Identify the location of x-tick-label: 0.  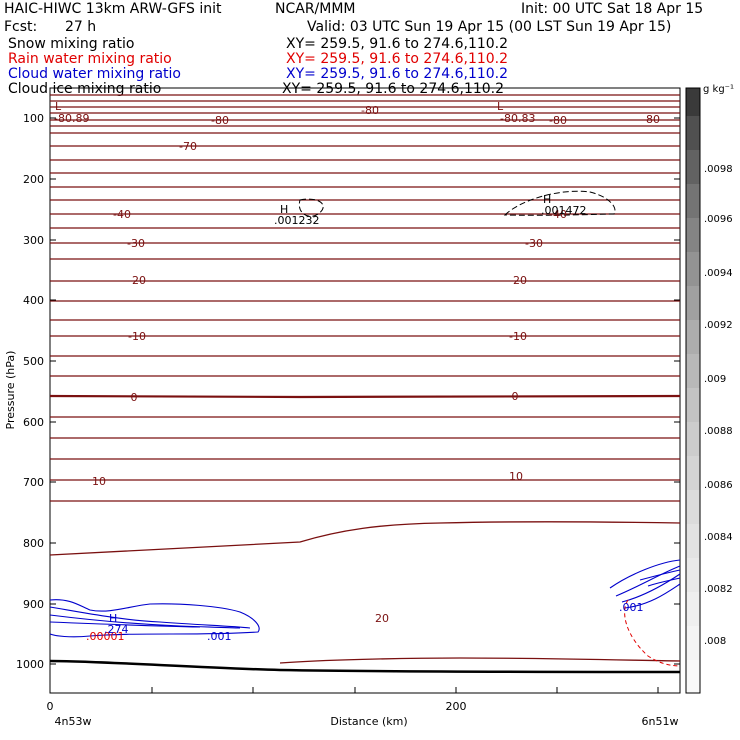
(50, 706).